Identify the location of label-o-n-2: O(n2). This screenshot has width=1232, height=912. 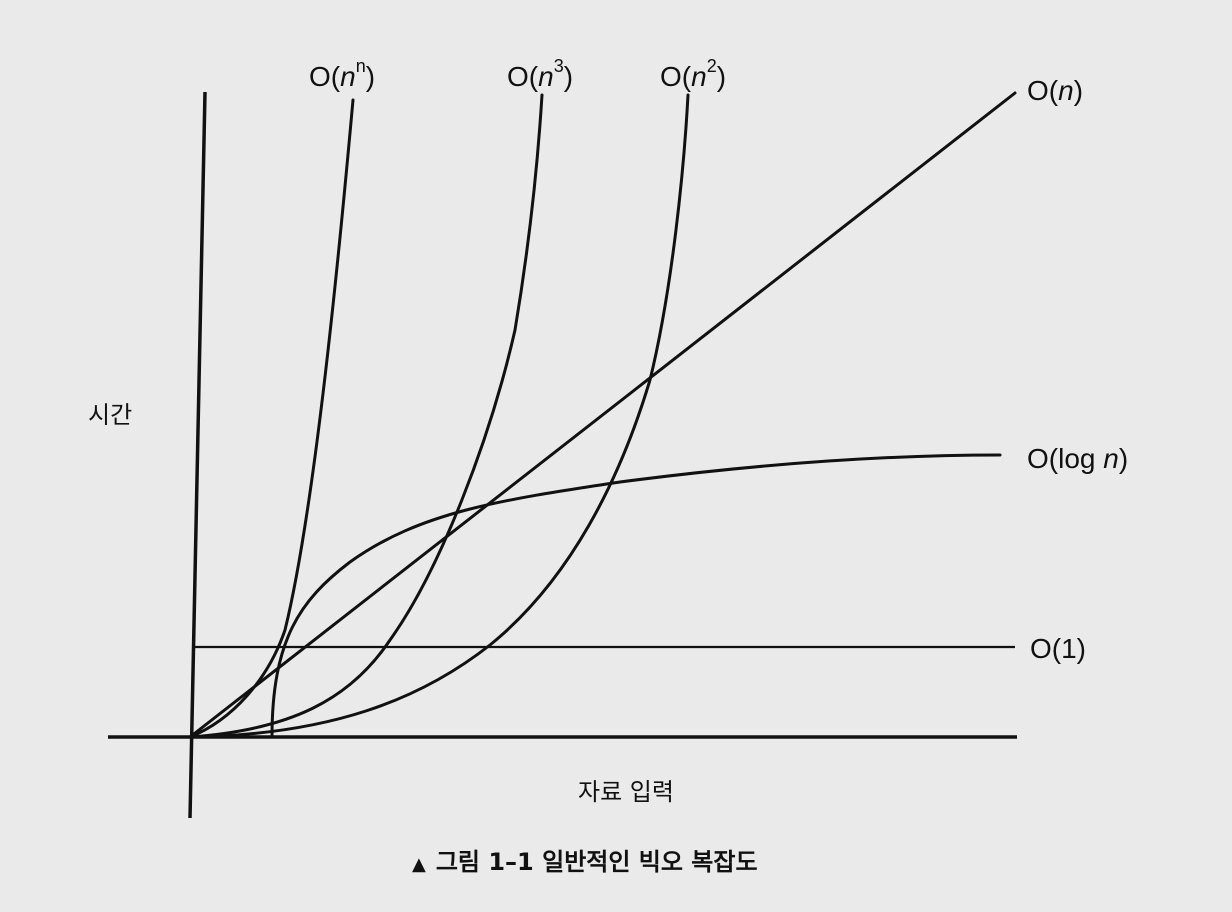
(693, 74).